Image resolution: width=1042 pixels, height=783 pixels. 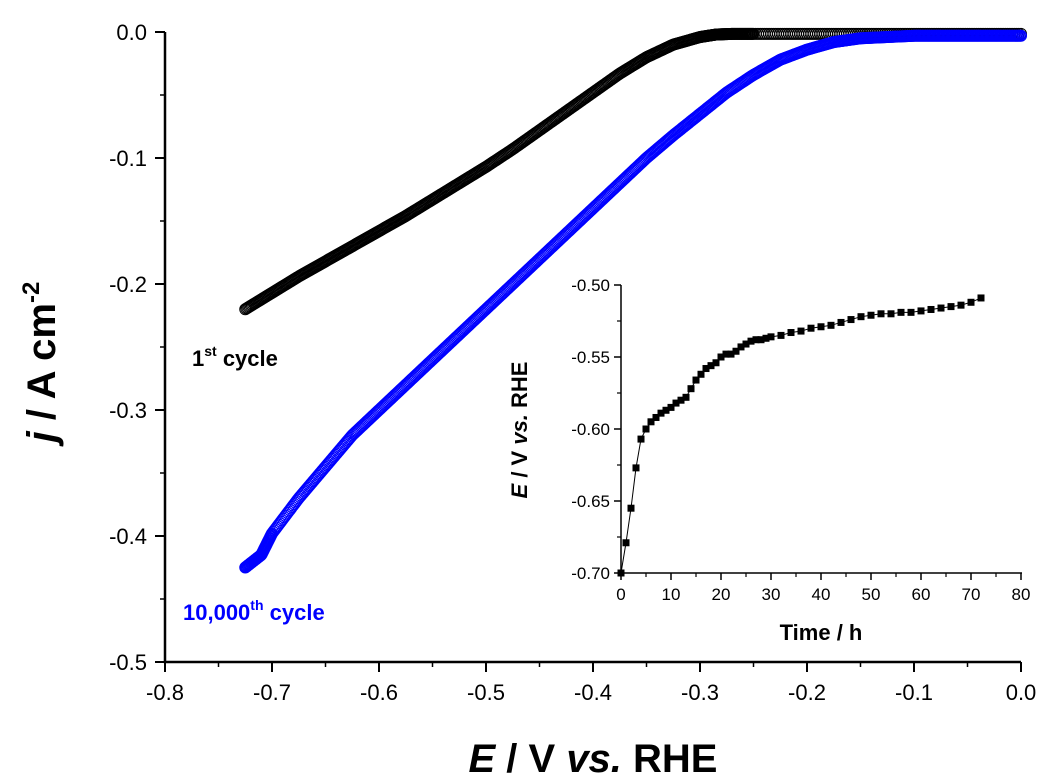 What do you see at coordinates (620, 594) in the screenshot?
I see `inset-x-tick-label: 0` at bounding box center [620, 594].